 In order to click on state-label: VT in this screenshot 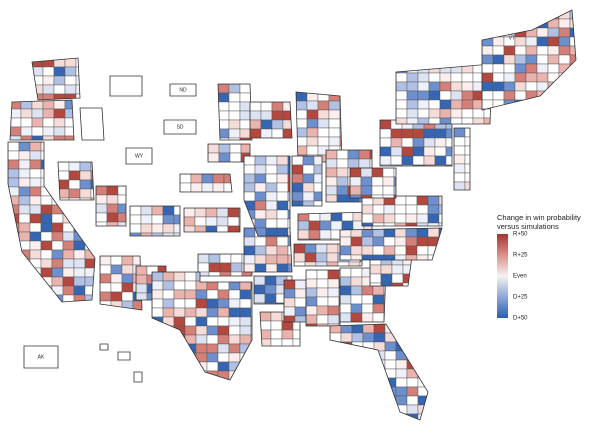, I will do `click(512, 38)`.